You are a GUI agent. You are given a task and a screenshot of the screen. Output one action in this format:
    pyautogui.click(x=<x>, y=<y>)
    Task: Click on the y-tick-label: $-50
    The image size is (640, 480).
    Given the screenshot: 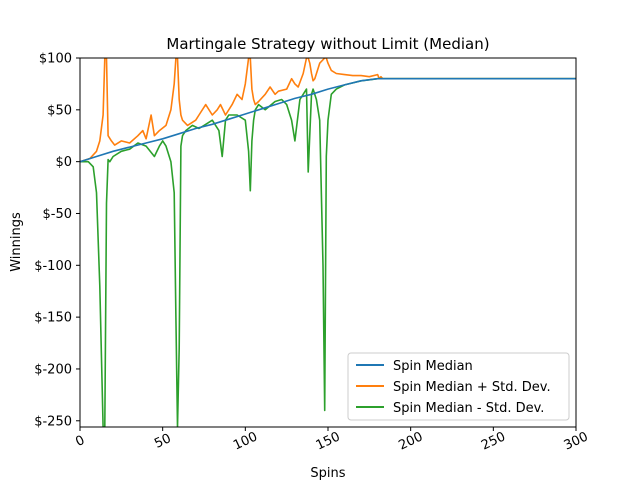 What is the action you would take?
    pyautogui.click(x=57, y=214)
    